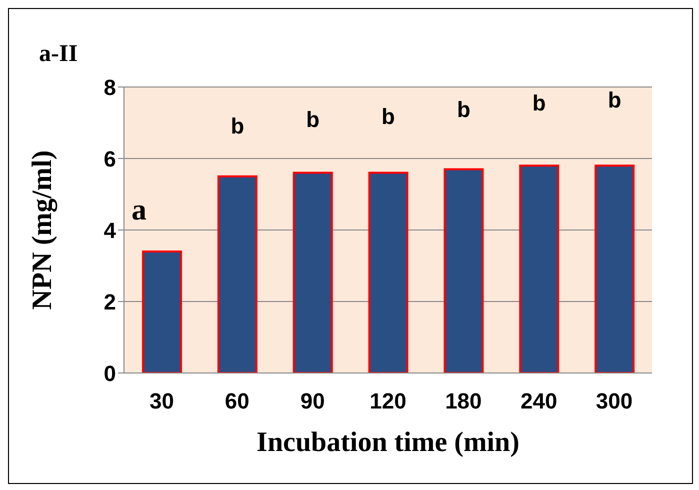 The image size is (699, 490). I want to click on y-tick-label: 6, so click(110, 159).